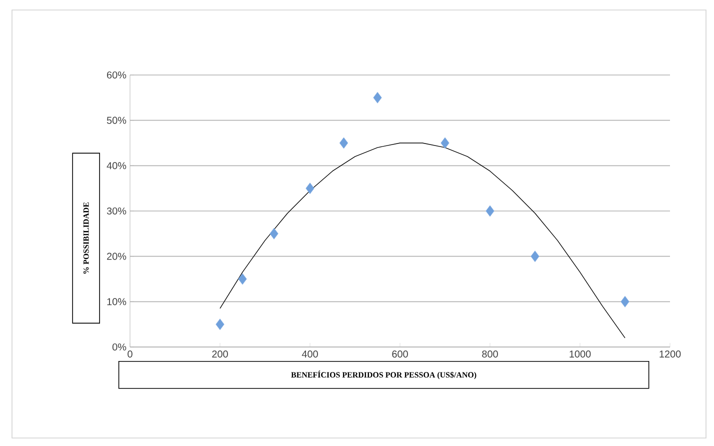  Describe the element at coordinates (670, 354) in the screenshot. I see `x-tick-label: 1200` at that location.